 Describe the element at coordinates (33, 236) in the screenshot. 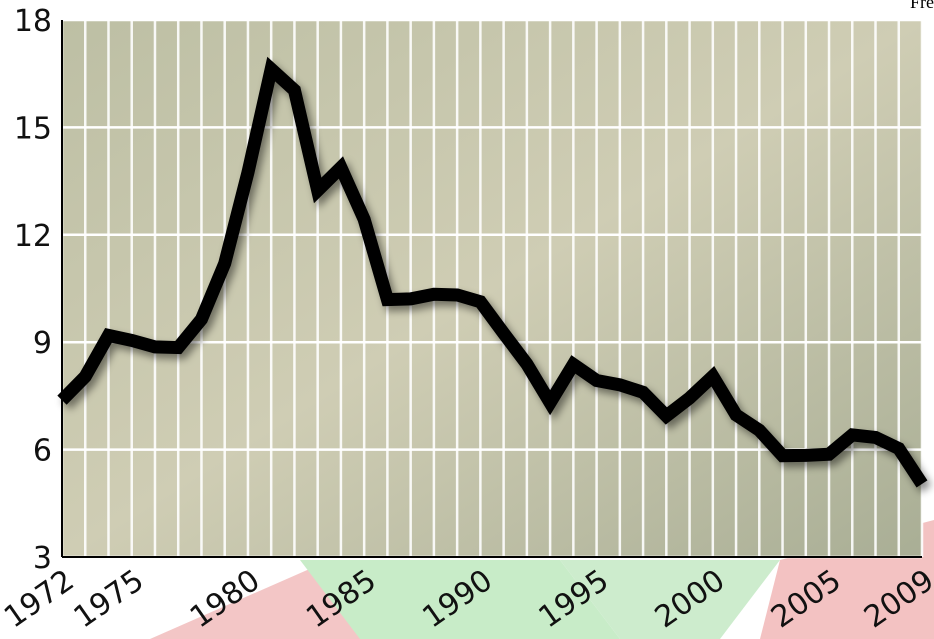

I see `y-tick-label: 12` at that location.